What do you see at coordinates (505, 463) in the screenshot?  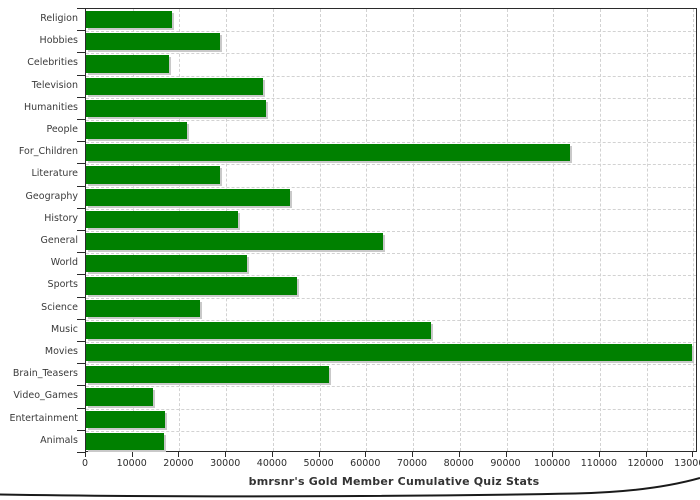 I see `x-label-90000: 90000` at bounding box center [505, 463].